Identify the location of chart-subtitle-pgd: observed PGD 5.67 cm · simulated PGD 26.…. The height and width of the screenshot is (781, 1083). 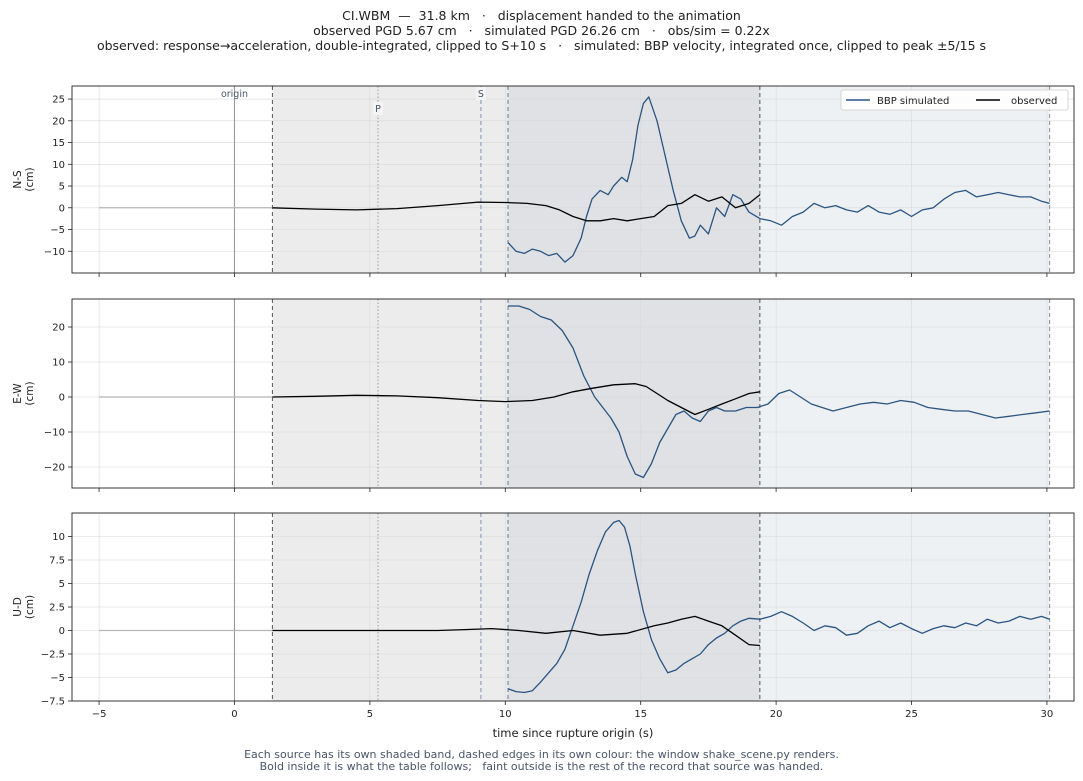
(541, 30).